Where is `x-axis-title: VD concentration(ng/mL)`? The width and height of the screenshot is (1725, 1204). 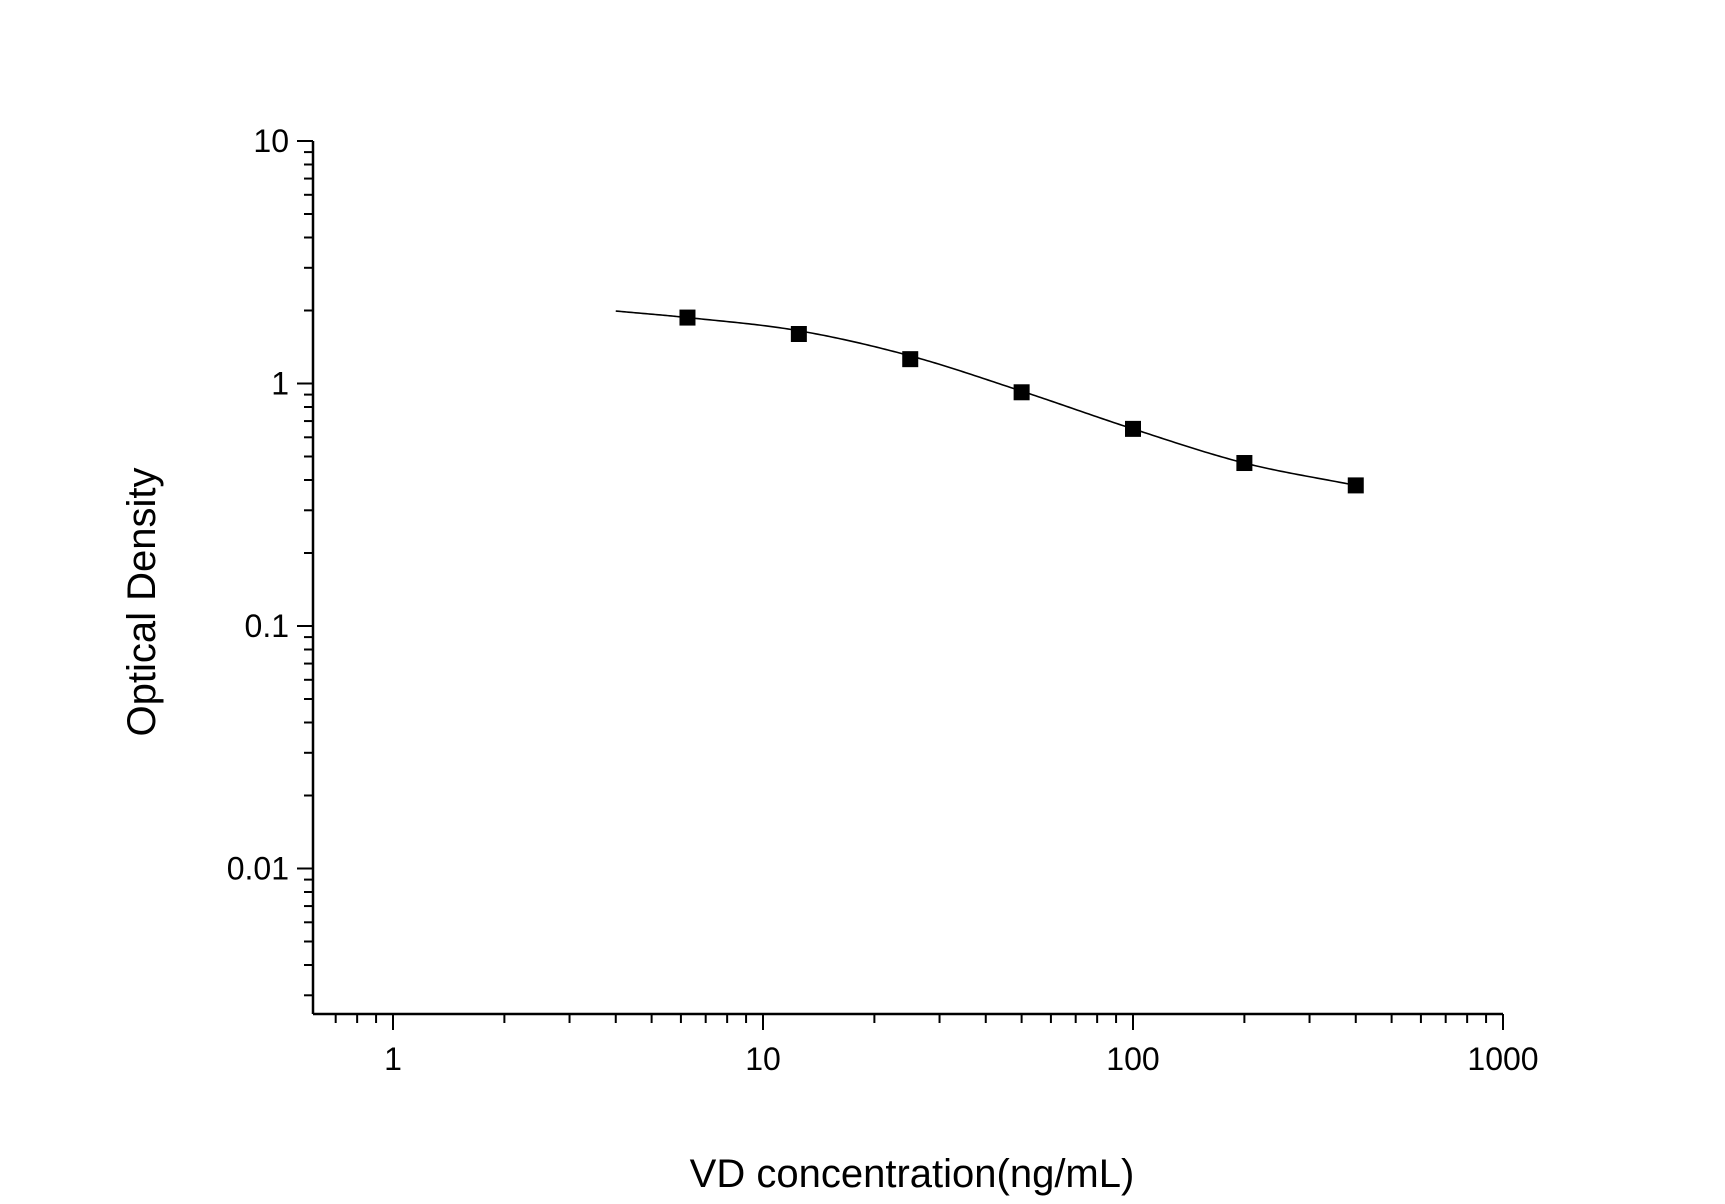 x-axis-title: VD concentration(ng/mL) is located at coordinates (912, 1174).